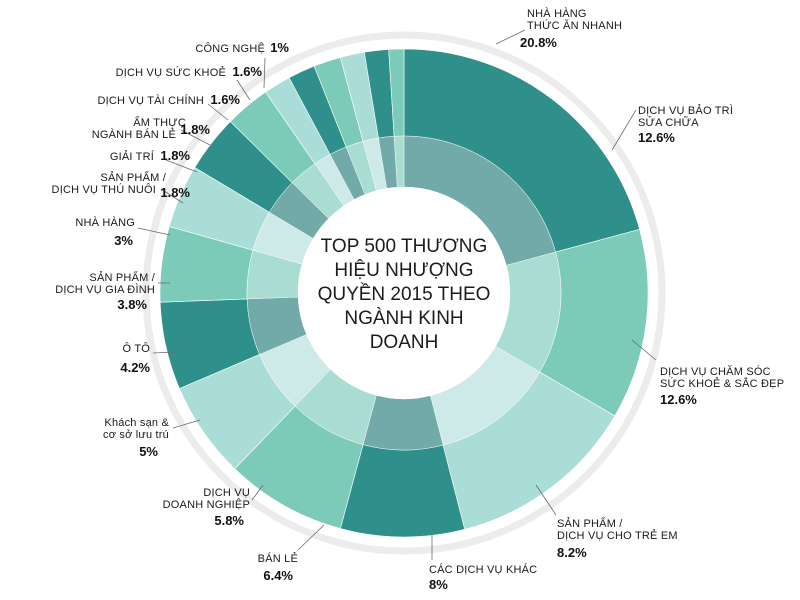  Describe the element at coordinates (137, 348) in the screenshot. I see `slice-label-name-8-0: Ô TÔ` at that location.